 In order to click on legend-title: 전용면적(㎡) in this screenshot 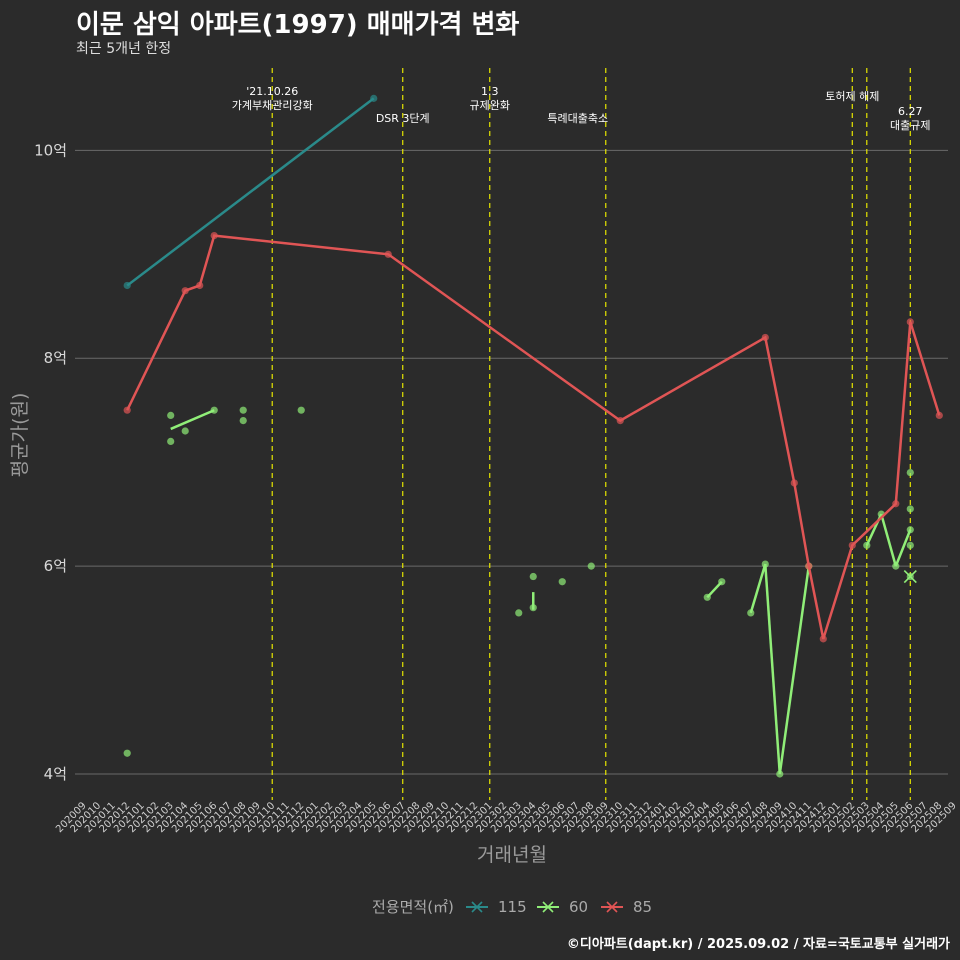, I will do `click(413, 907)`.